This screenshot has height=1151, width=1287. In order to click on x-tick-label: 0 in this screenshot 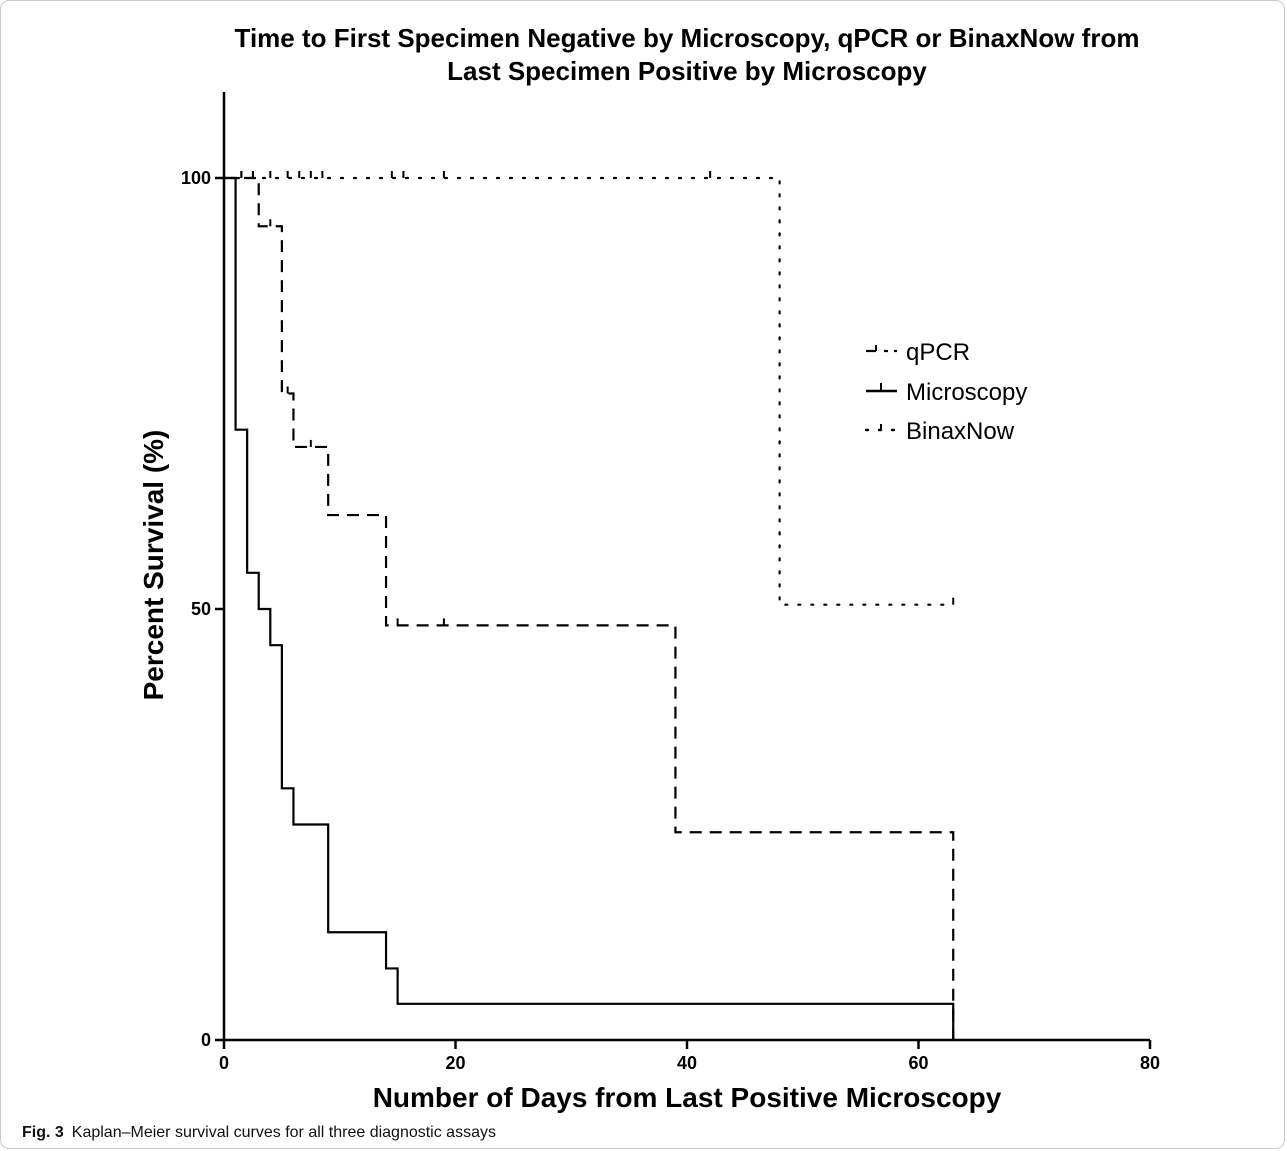, I will do `click(224, 1063)`.